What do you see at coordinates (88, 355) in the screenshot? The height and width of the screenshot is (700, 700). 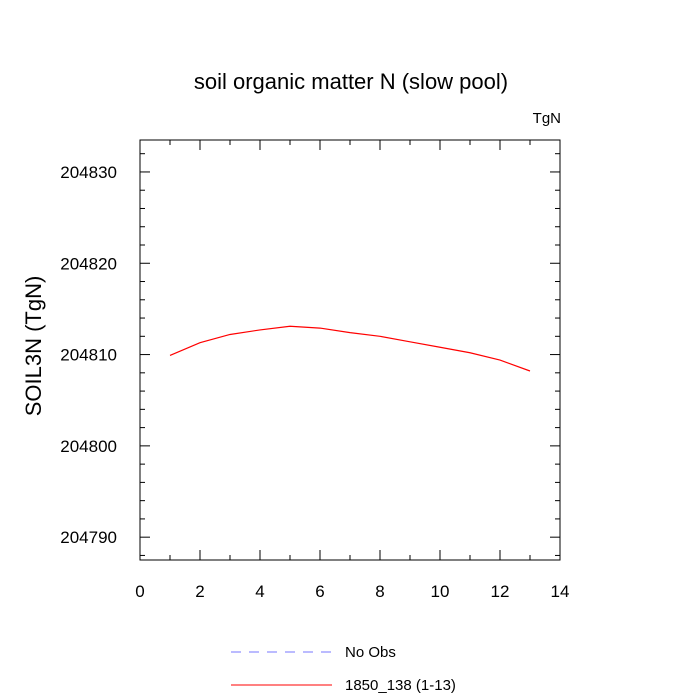 I see `y-tick-label: 204810` at bounding box center [88, 355].